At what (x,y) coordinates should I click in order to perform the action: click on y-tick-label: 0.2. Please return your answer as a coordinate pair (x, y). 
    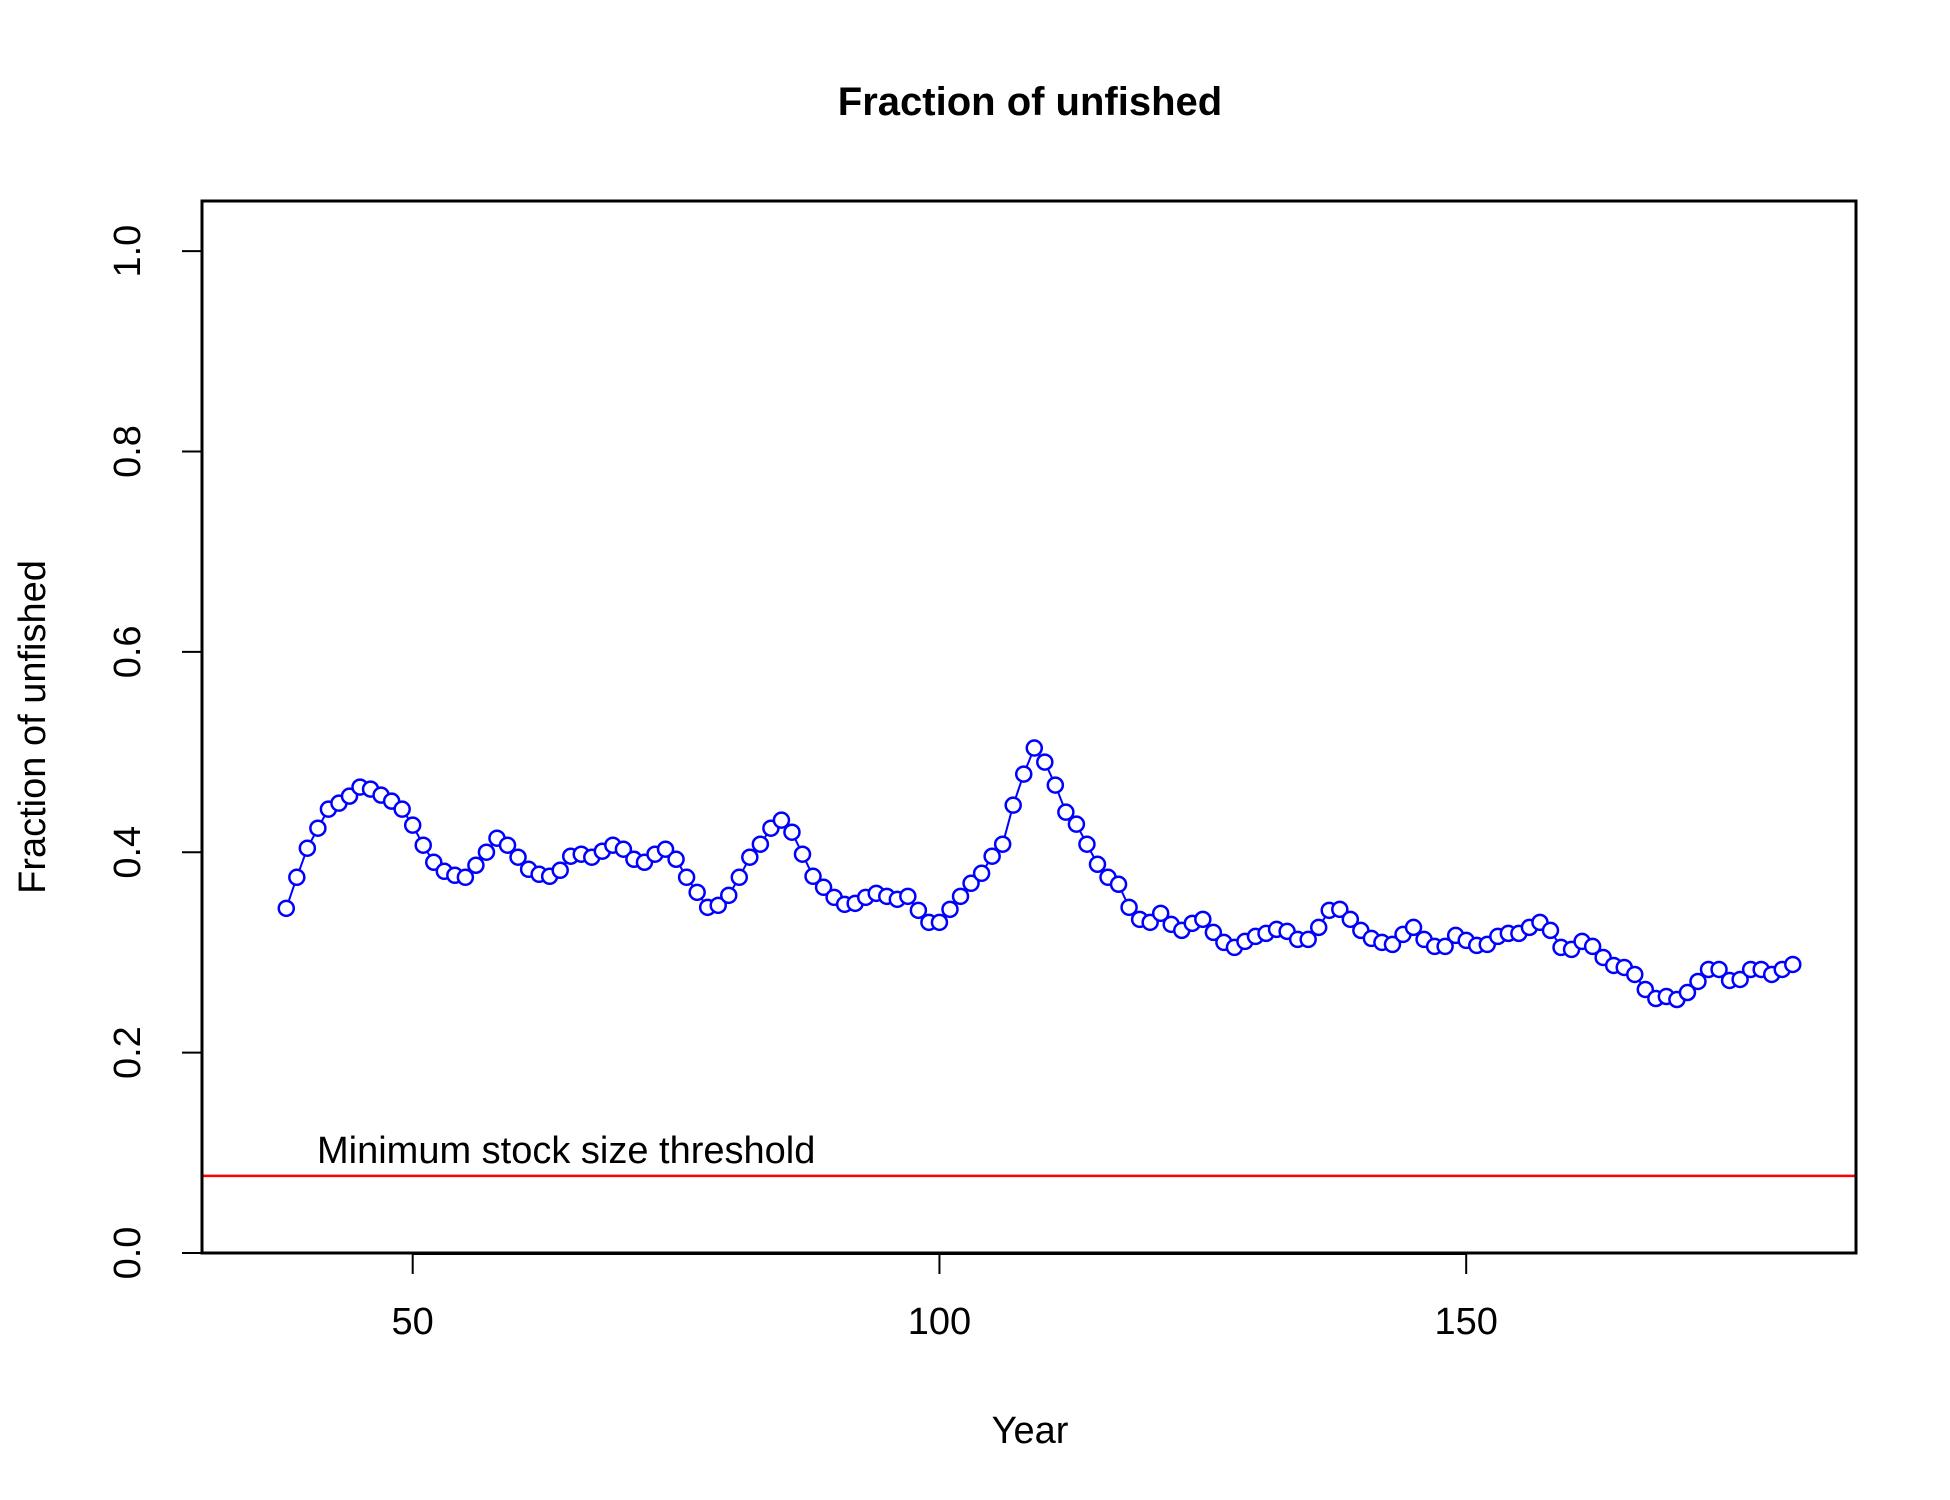
    Looking at the image, I should click on (128, 1052).